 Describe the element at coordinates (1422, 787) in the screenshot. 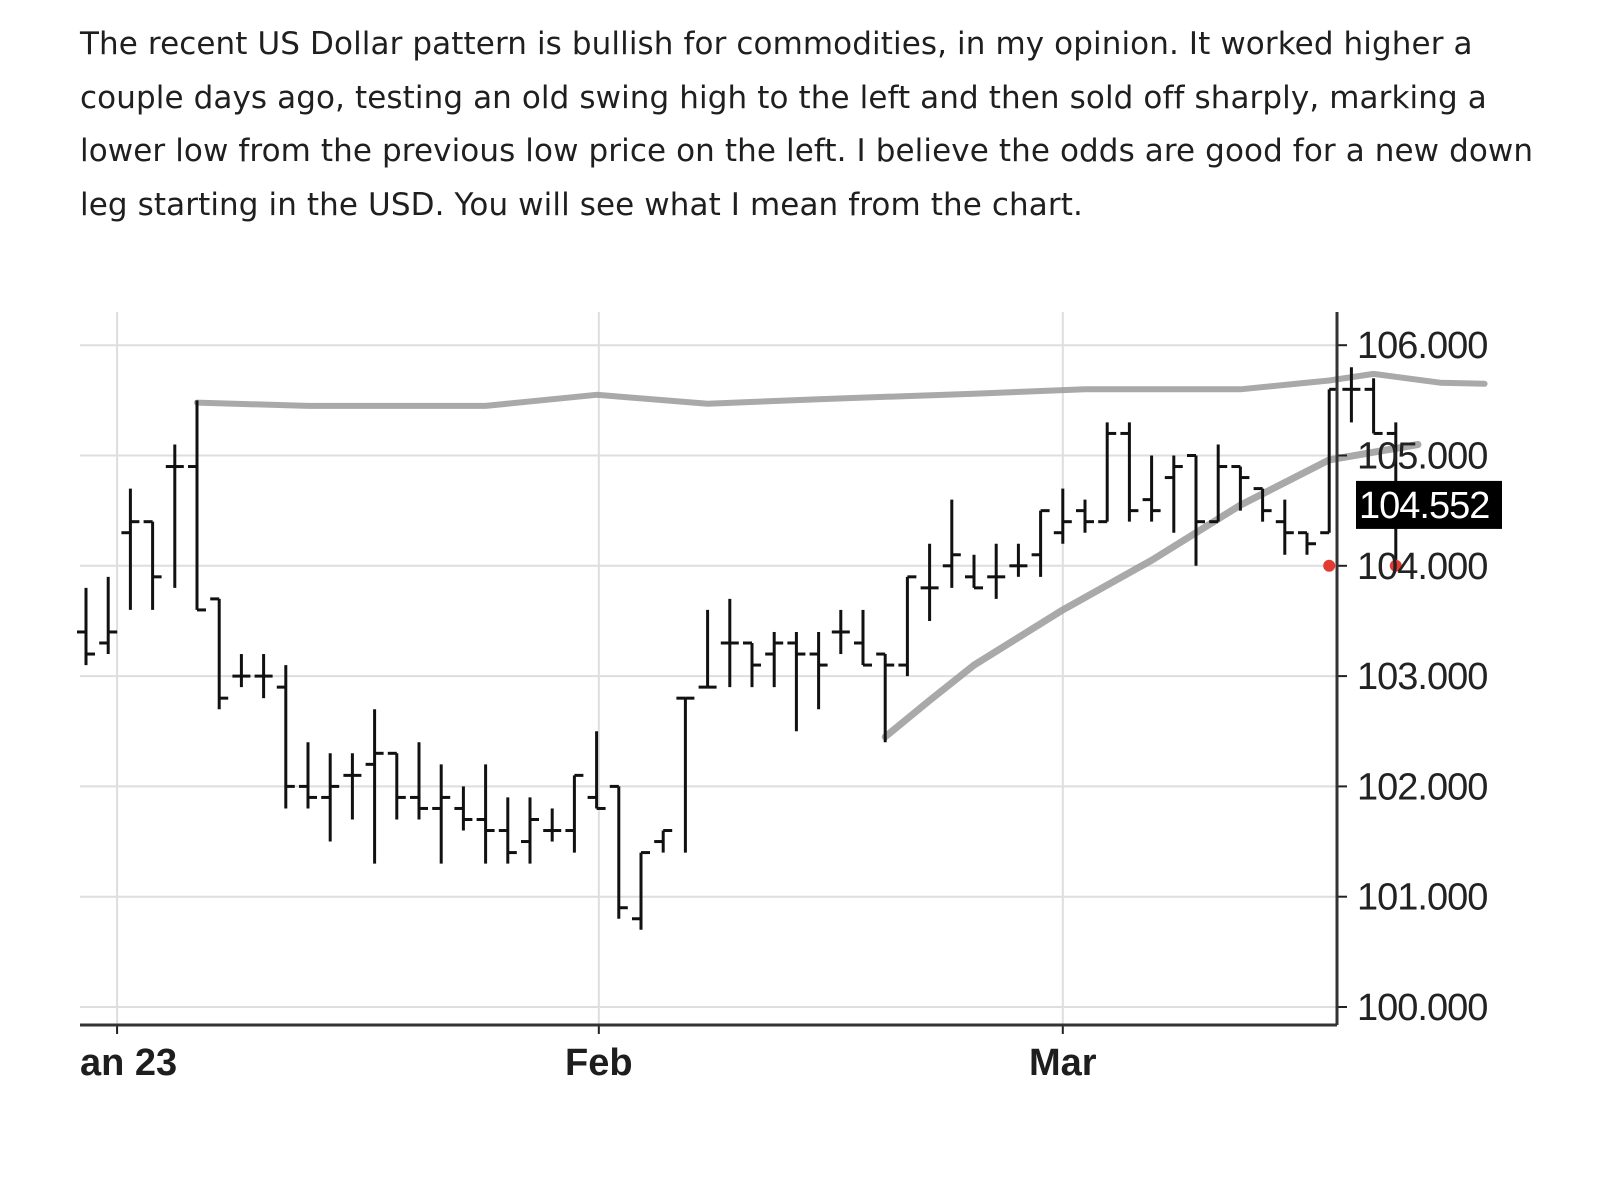

I see `y-tick-label: 102.000` at that location.